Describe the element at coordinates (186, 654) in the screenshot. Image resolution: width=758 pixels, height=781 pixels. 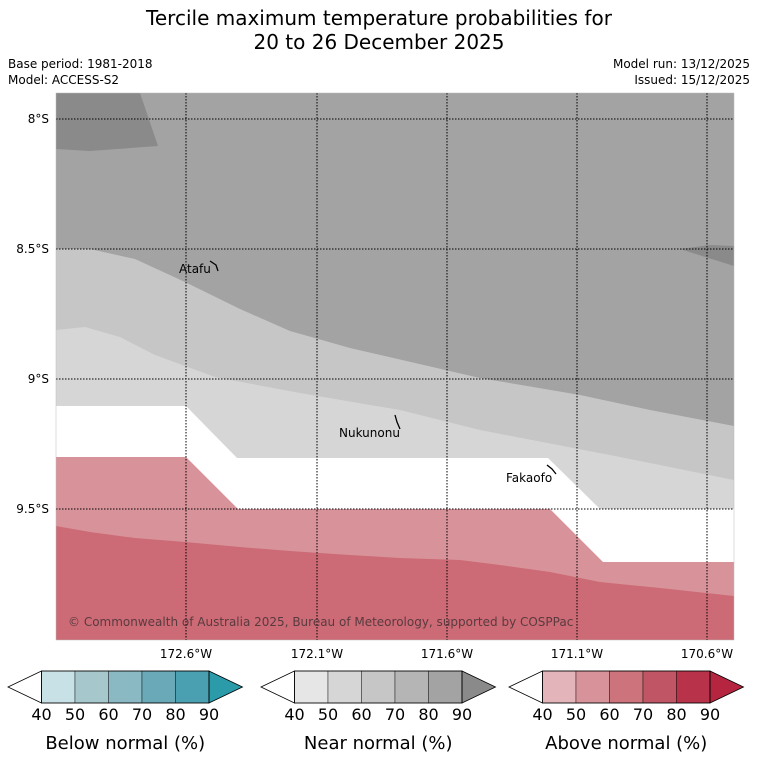
I see `lon-label: 172.6°W` at that location.